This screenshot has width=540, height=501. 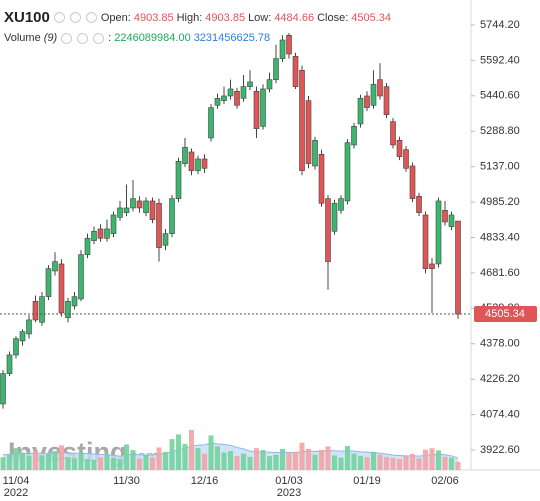 What do you see at coordinates (500, 60) in the screenshot?
I see `y-tick-label: 5592.40` at bounding box center [500, 60].